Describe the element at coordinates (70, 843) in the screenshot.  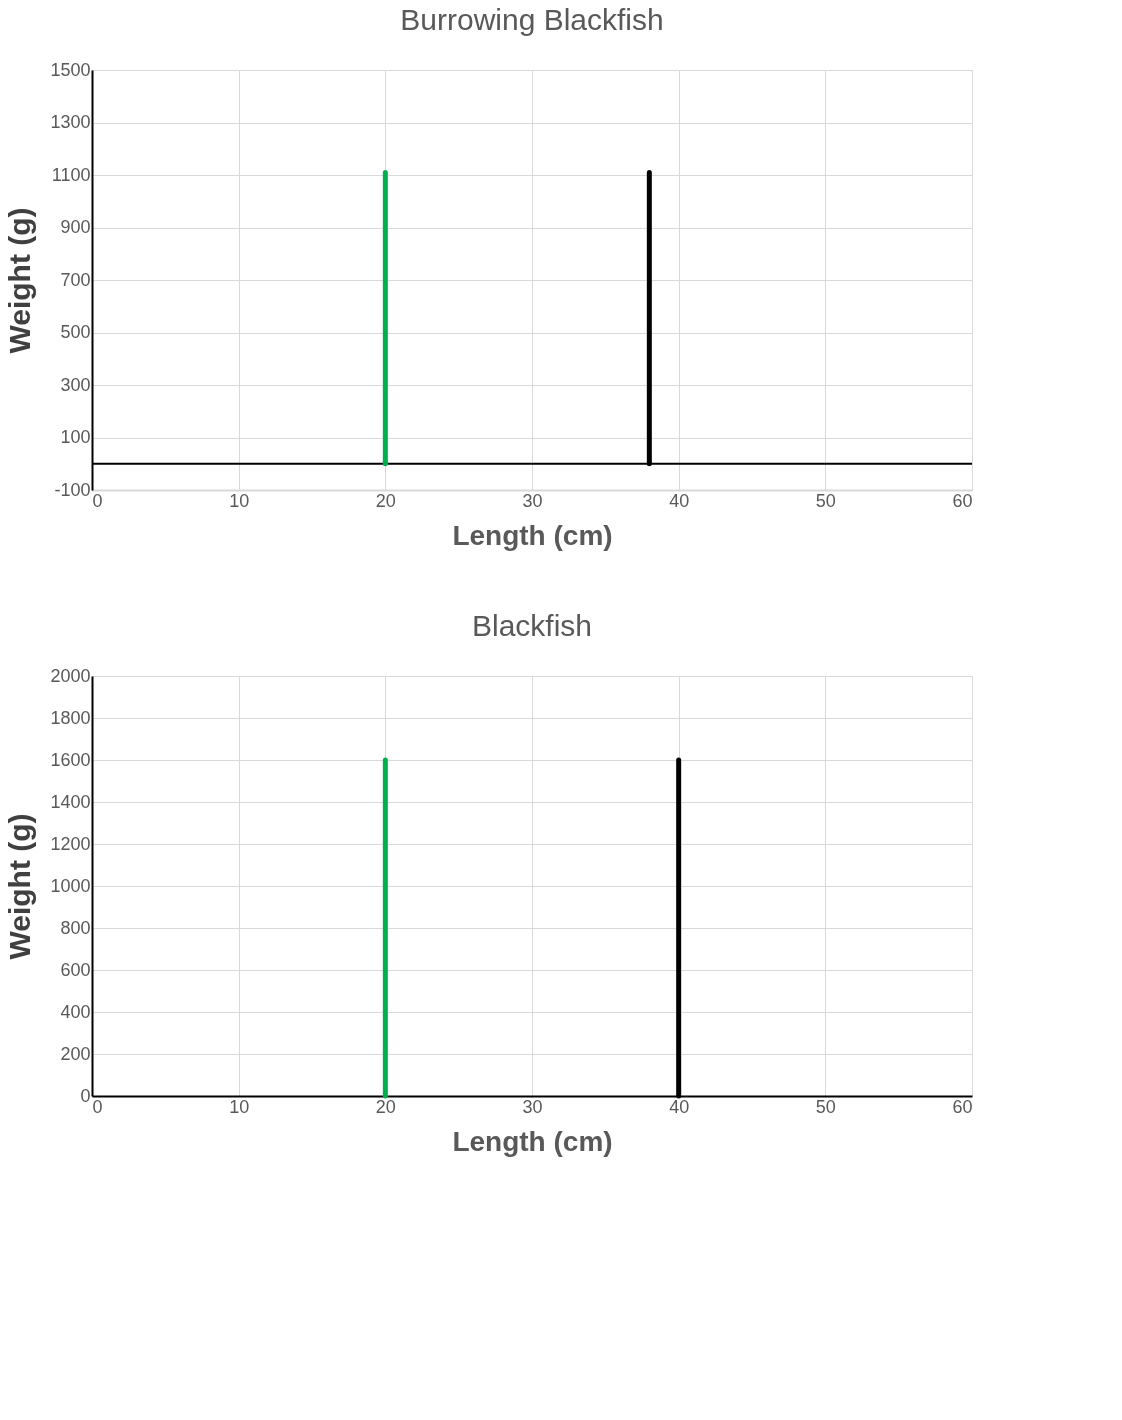
I see `y-tick-label: 1200` at that location.